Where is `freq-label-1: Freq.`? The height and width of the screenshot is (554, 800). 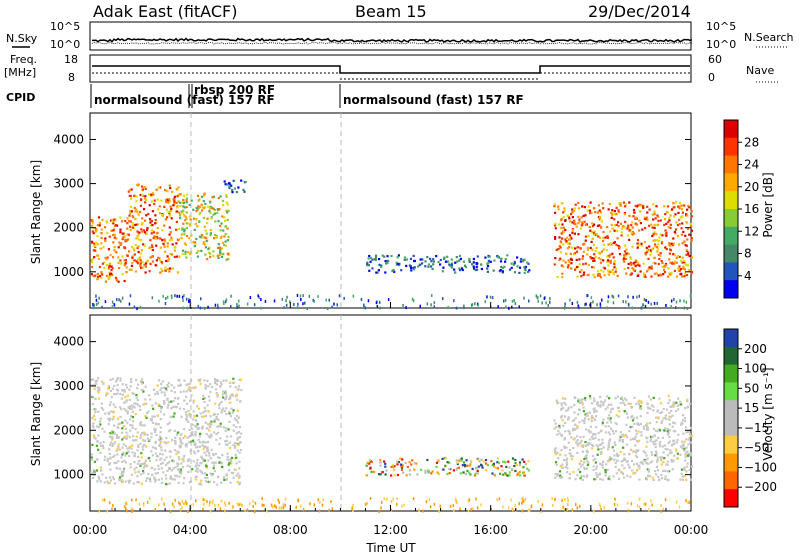
freq-label-1: Freq. is located at coordinates (23, 59).